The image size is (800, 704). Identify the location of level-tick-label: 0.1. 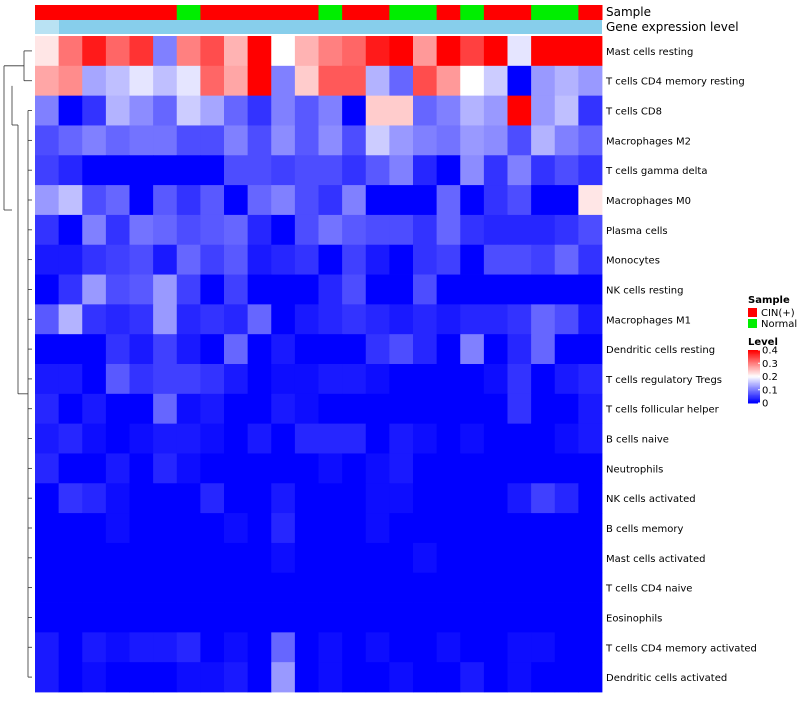
(770, 390).